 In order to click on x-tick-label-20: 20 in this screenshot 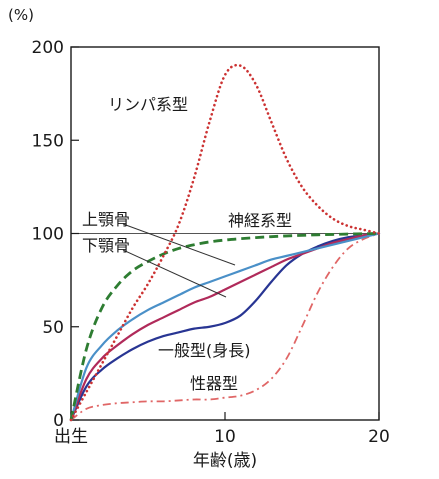, I will do `click(379, 437)`.